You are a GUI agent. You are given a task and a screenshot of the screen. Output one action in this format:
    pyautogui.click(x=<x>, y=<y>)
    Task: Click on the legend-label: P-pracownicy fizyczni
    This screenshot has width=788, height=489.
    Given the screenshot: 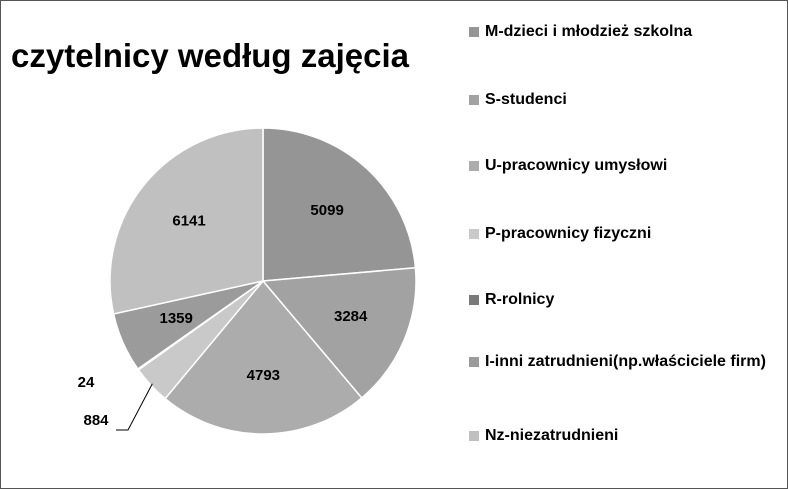 What is the action you would take?
    pyautogui.click(x=568, y=233)
    